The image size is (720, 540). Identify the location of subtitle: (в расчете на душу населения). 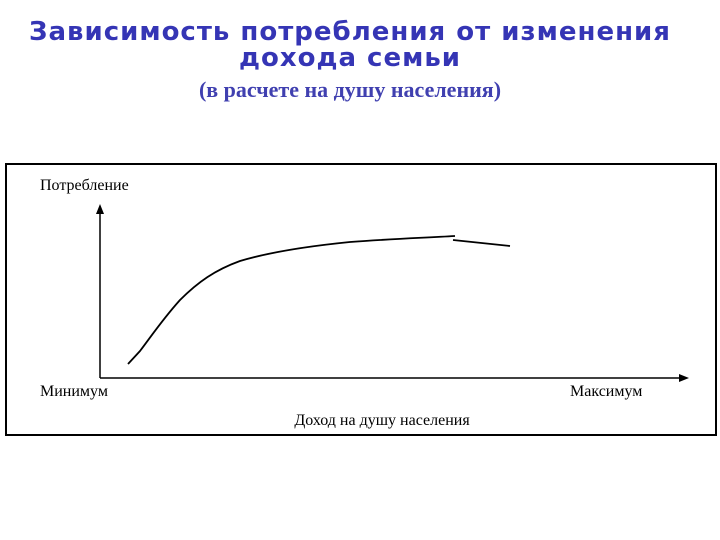
(350, 89).